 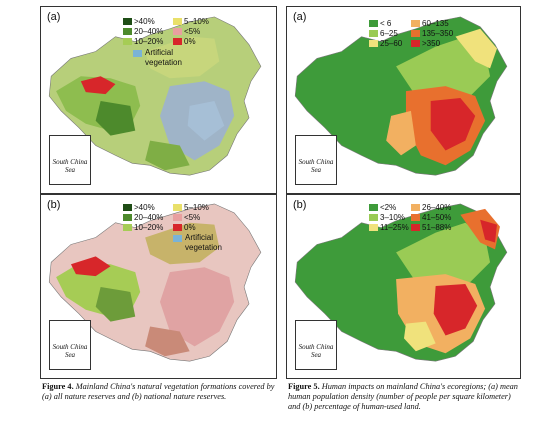 I want to click on legend-item: 26–40%, so click(x=431, y=208).